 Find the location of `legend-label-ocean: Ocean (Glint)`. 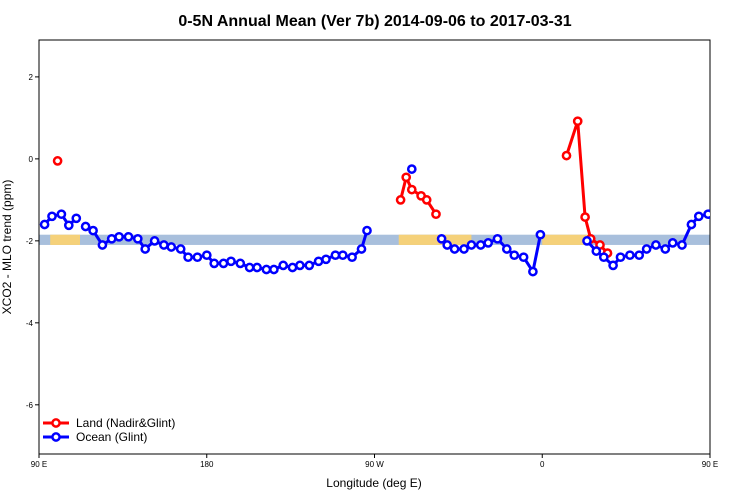

legend-label-ocean: Ocean (Glint) is located at coordinates (111, 437).